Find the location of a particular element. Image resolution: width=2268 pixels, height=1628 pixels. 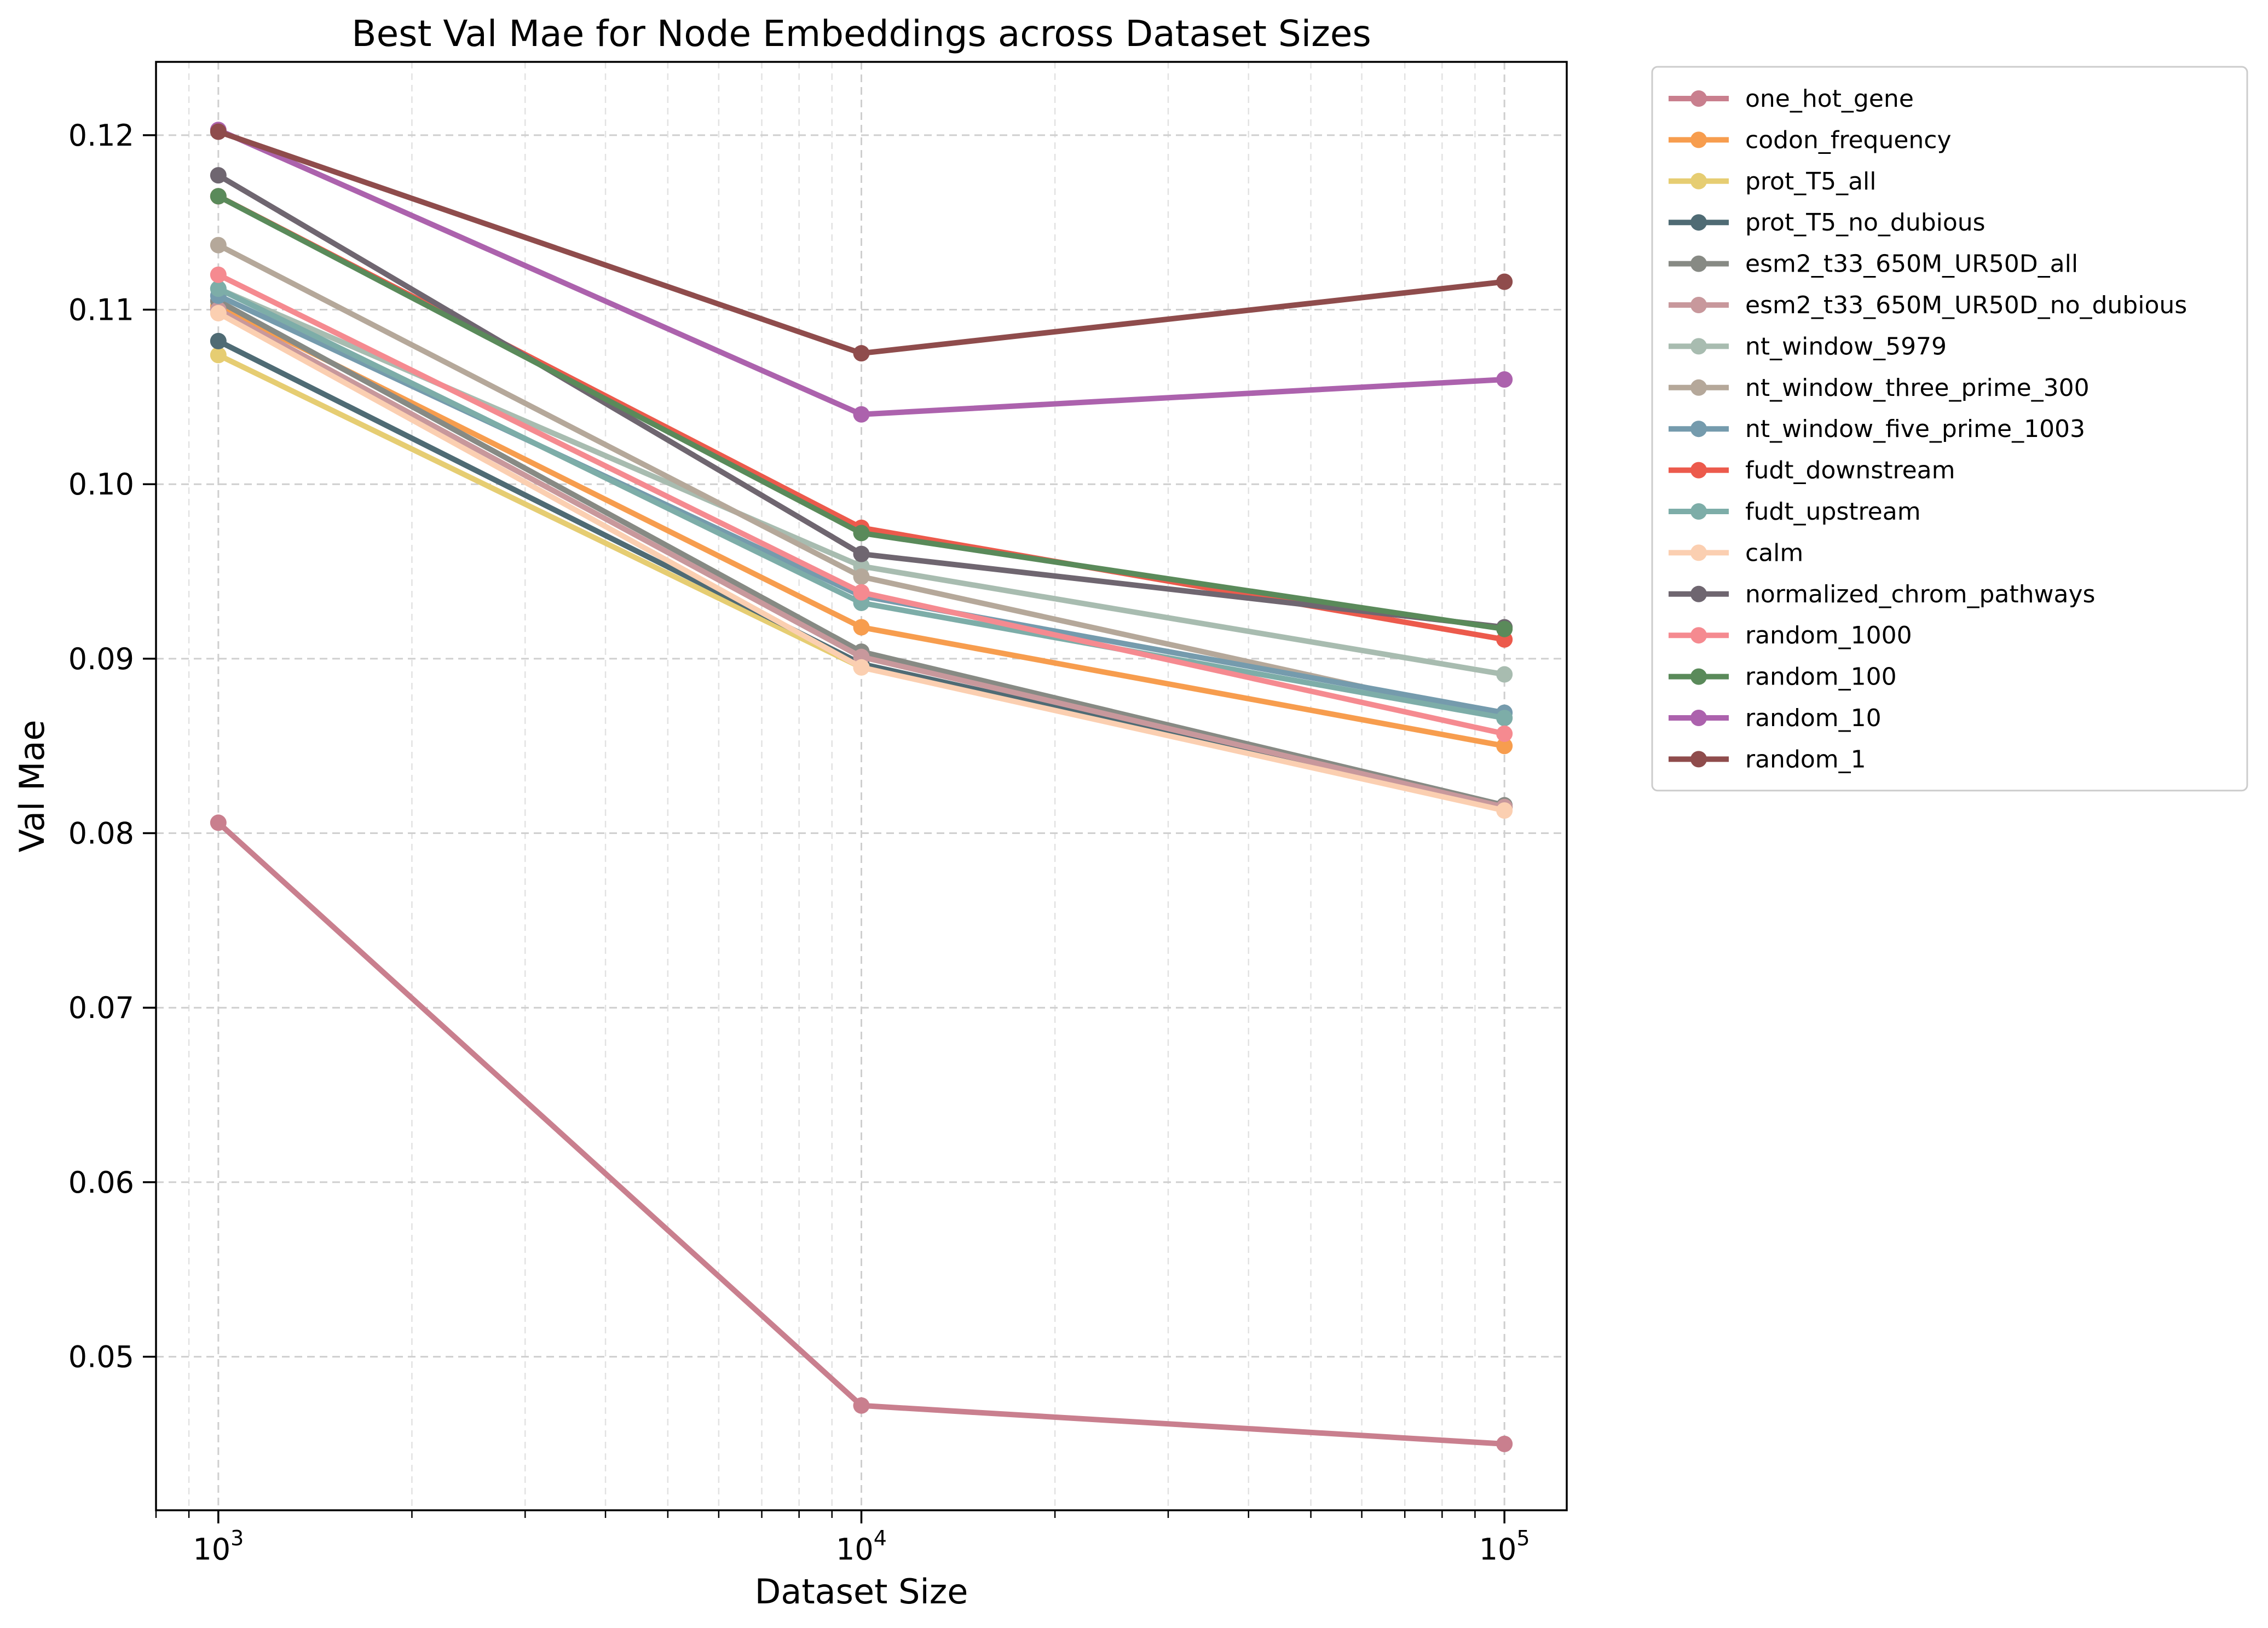

legend-item-random-100: random_100 is located at coordinates (1783, 677).